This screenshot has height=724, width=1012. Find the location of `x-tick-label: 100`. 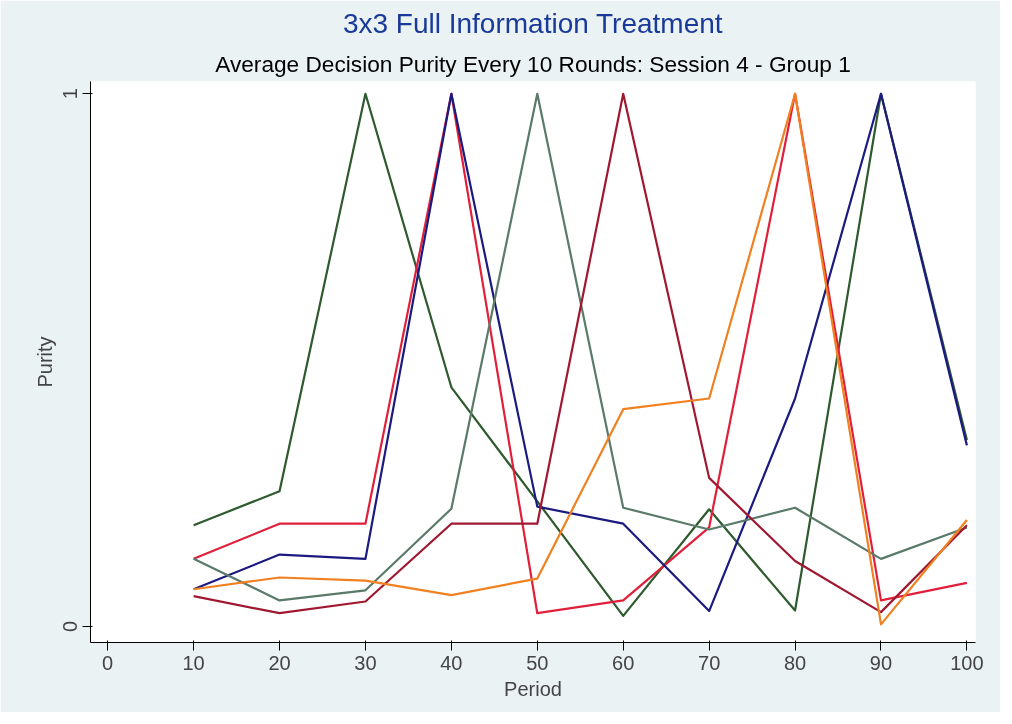

x-tick-label: 100 is located at coordinates (967, 662).